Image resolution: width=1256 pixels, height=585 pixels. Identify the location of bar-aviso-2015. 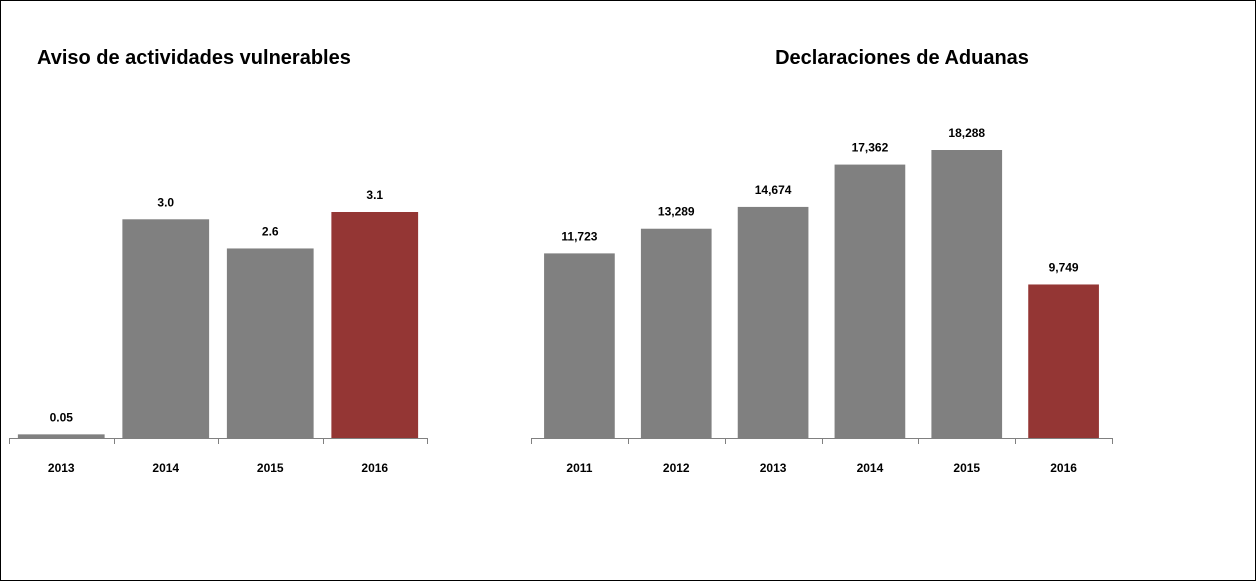
(270, 343).